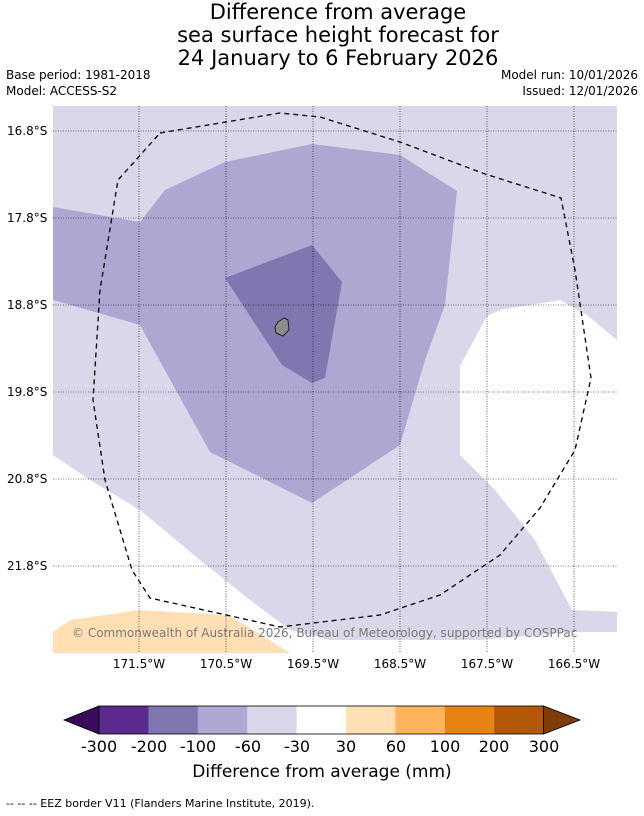 This screenshot has height=816, width=644. Describe the element at coordinates (282, 327) in the screenshot. I see `island-land` at that location.